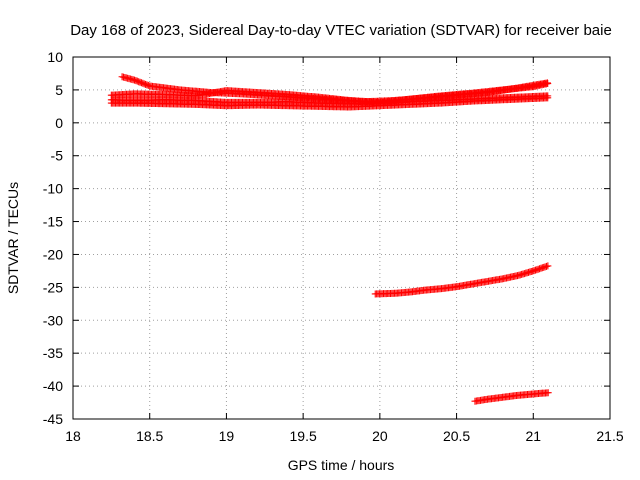 Image resolution: width=640 pixels, height=480 pixels. What do you see at coordinates (53, 189) in the screenshot?
I see `y-tick-label: -10` at bounding box center [53, 189].